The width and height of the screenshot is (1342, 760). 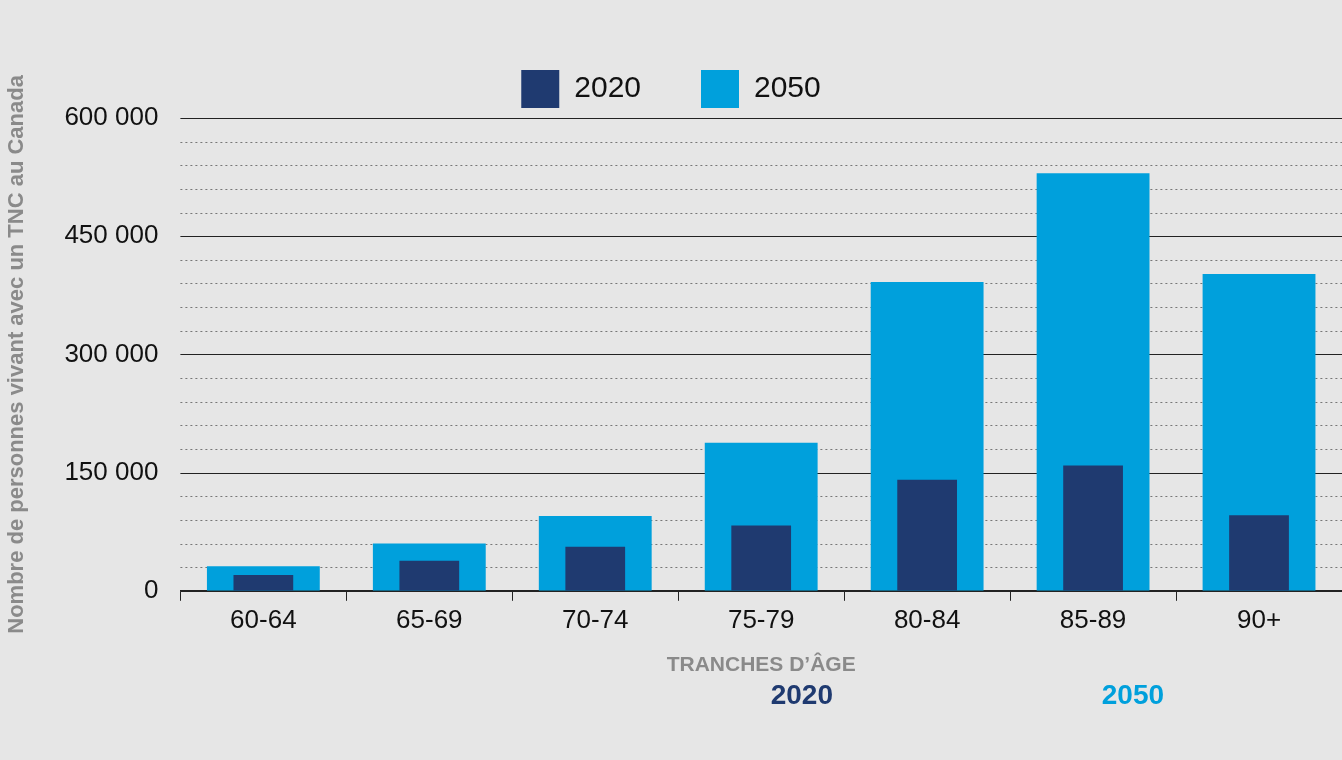 I want to click on x-tick-label: 70-74, so click(x=595, y=618).